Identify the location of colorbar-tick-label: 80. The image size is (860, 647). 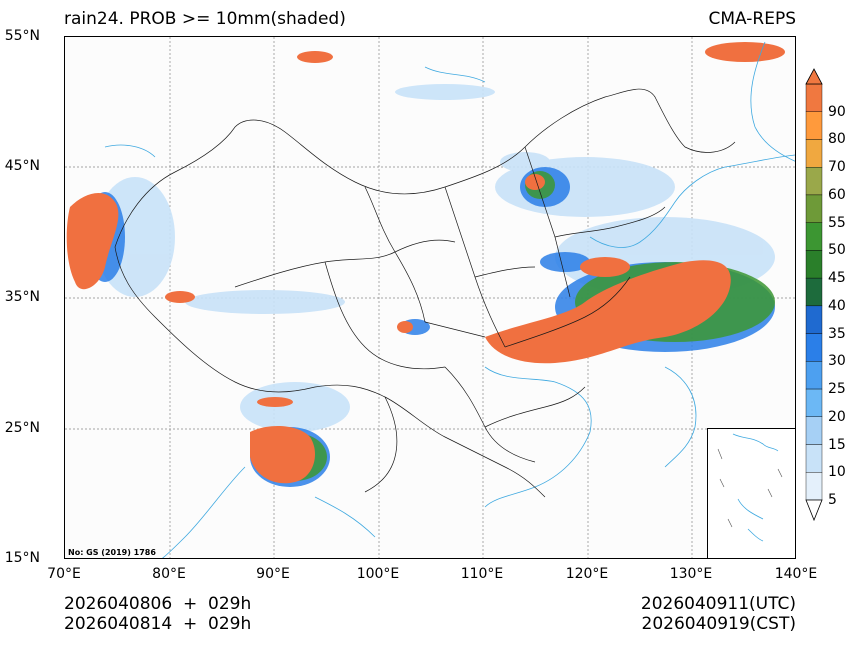
(837, 139).